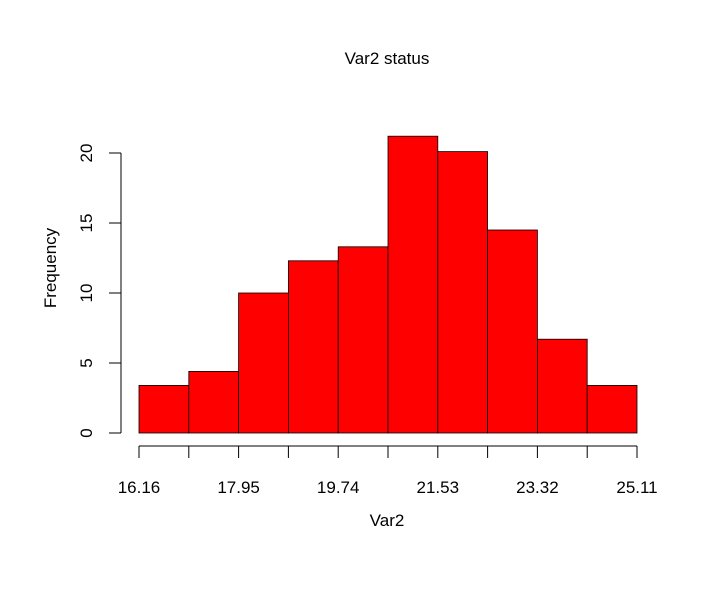  What do you see at coordinates (387, 58) in the screenshot?
I see `chart-title: Var2 status` at bounding box center [387, 58].